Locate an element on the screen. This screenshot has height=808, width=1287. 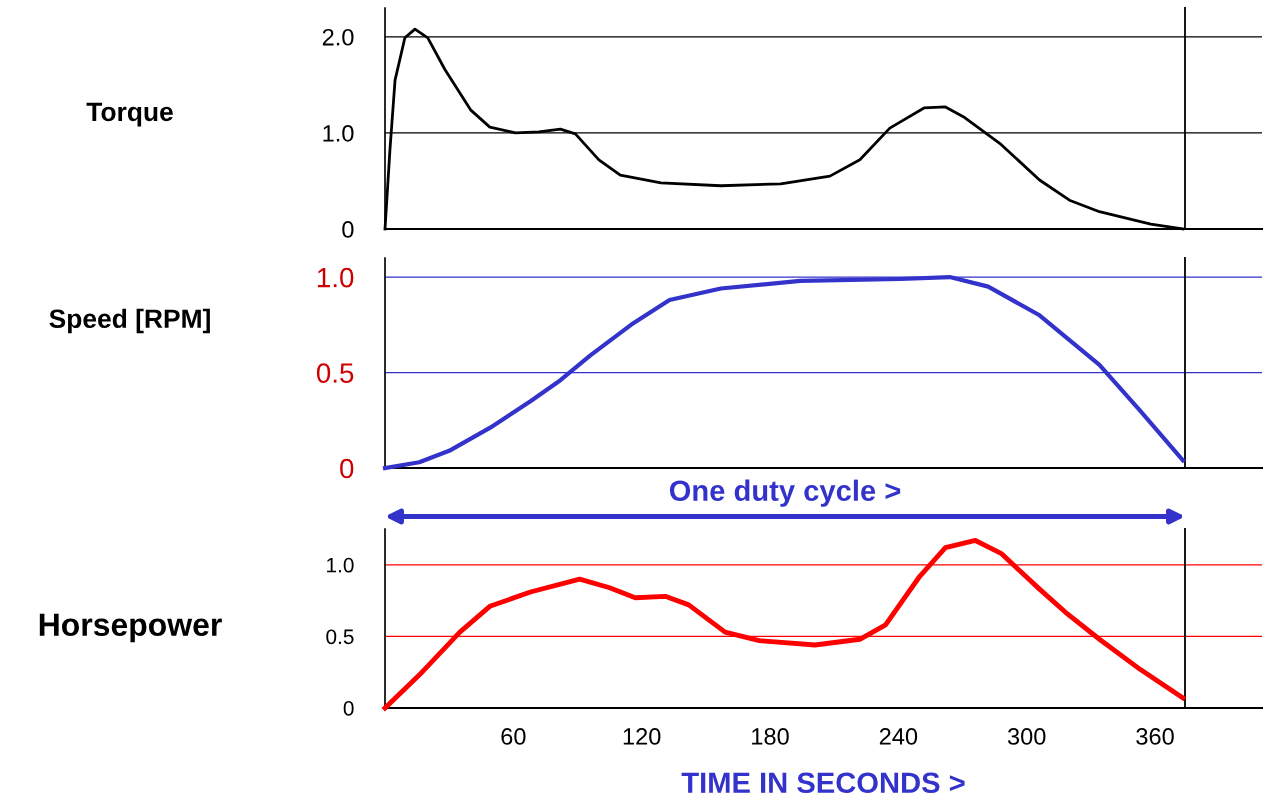
x-tick-label: 60 is located at coordinates (513, 736).